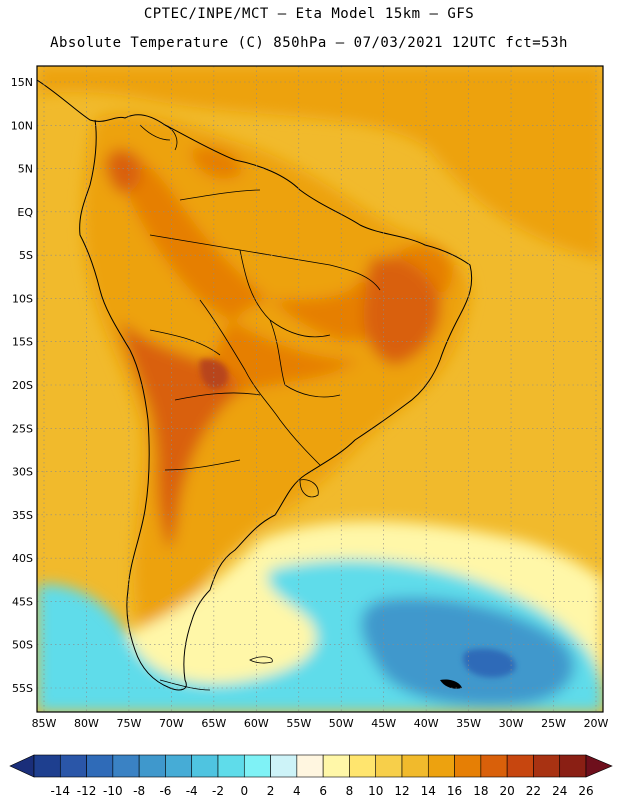 The image size is (618, 800). Describe the element at coordinates (22, 688) in the screenshot. I see `lat-label: 55S` at that location.